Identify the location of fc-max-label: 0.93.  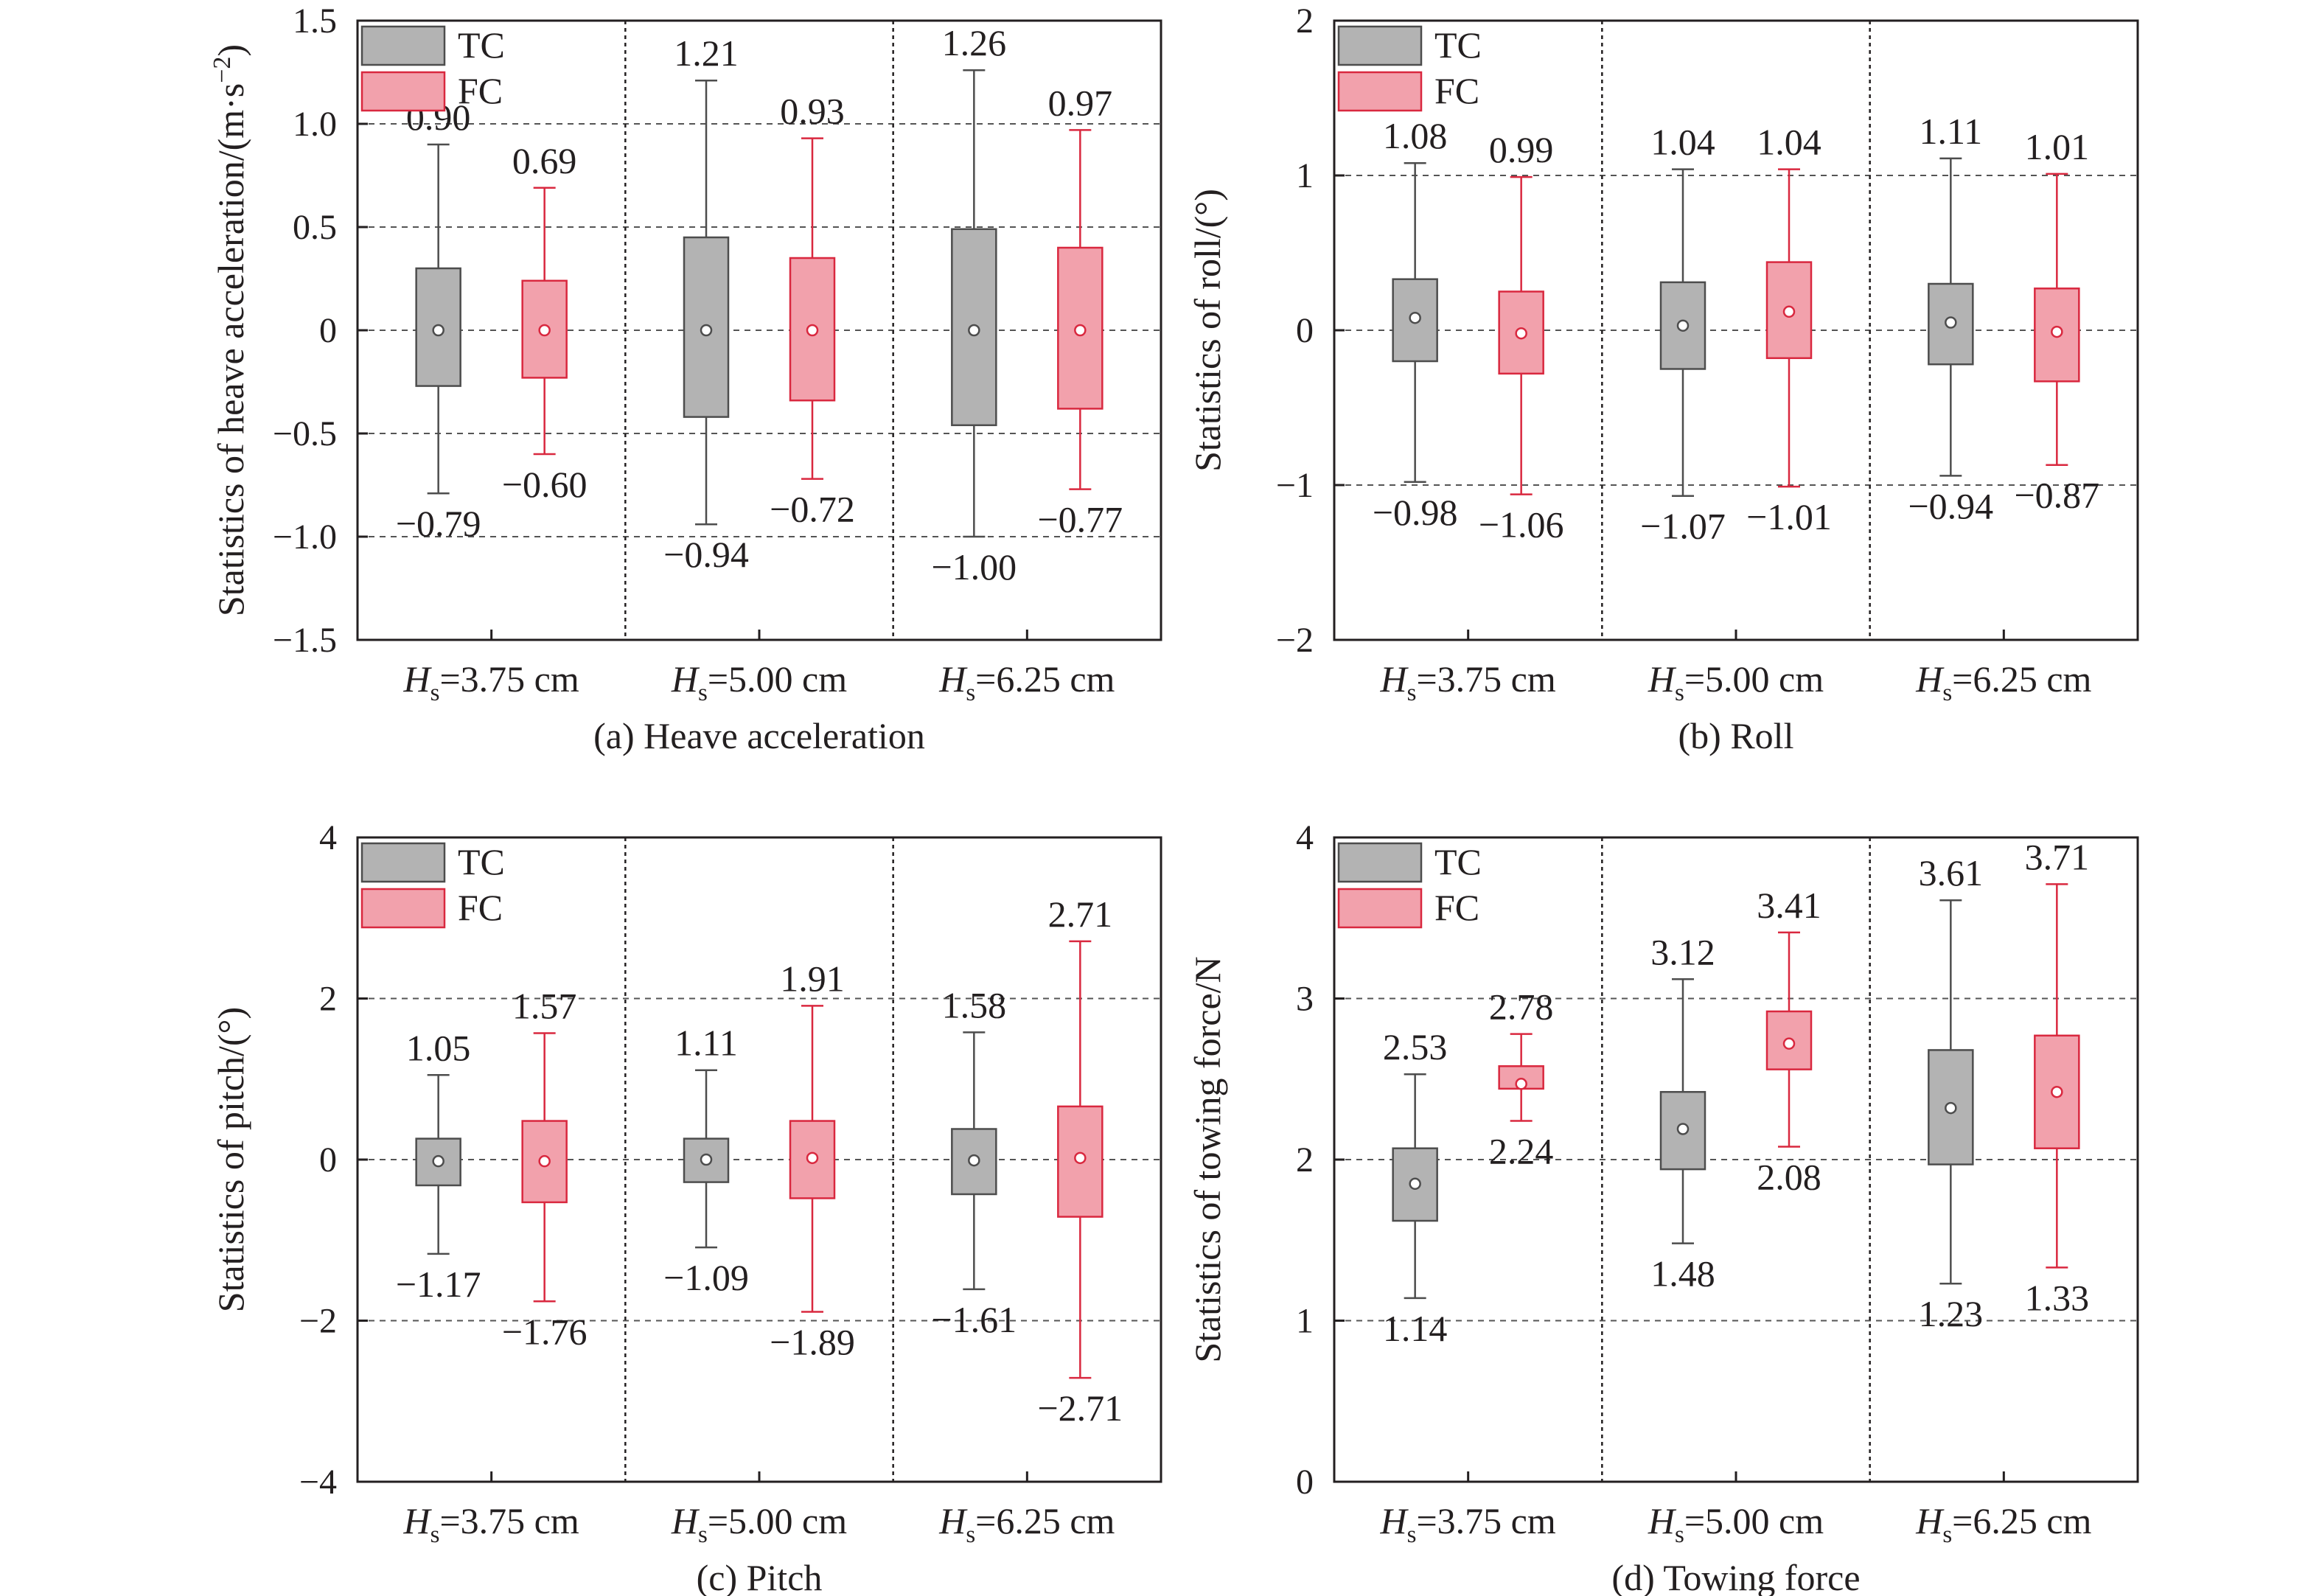
(812, 112).